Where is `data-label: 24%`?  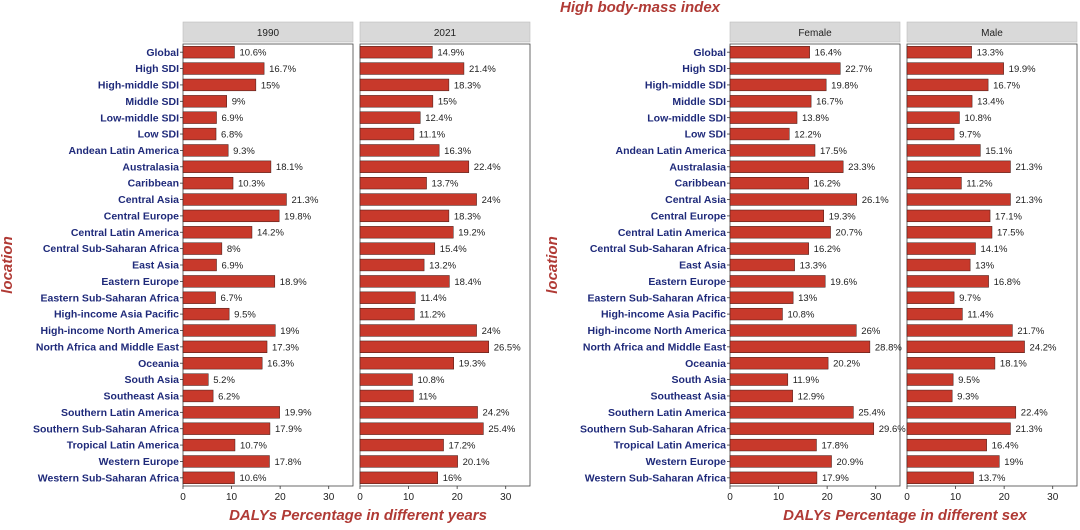 data-label: 24% is located at coordinates (492, 331).